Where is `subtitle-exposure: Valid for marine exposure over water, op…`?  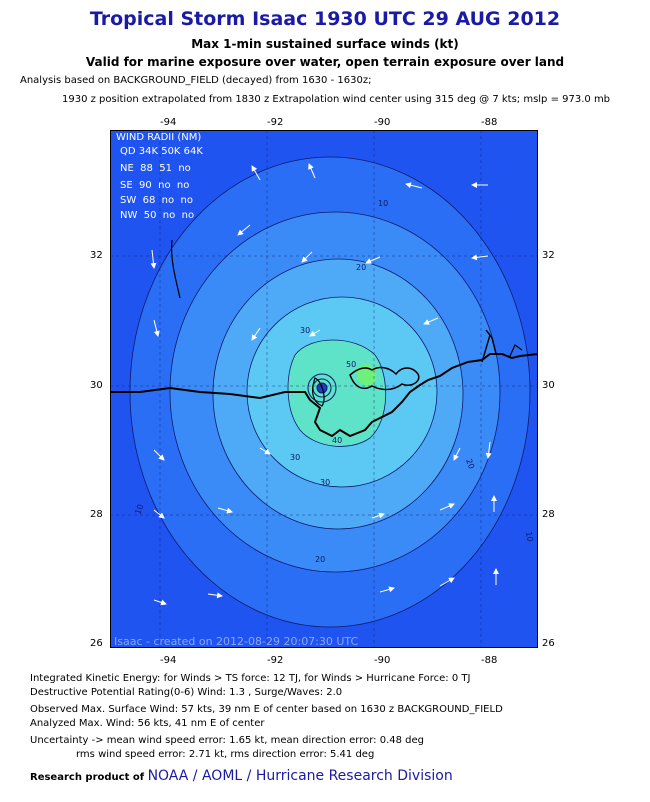
subtitle-exposure: Valid for marine exposure over water, op… is located at coordinates (325, 62).